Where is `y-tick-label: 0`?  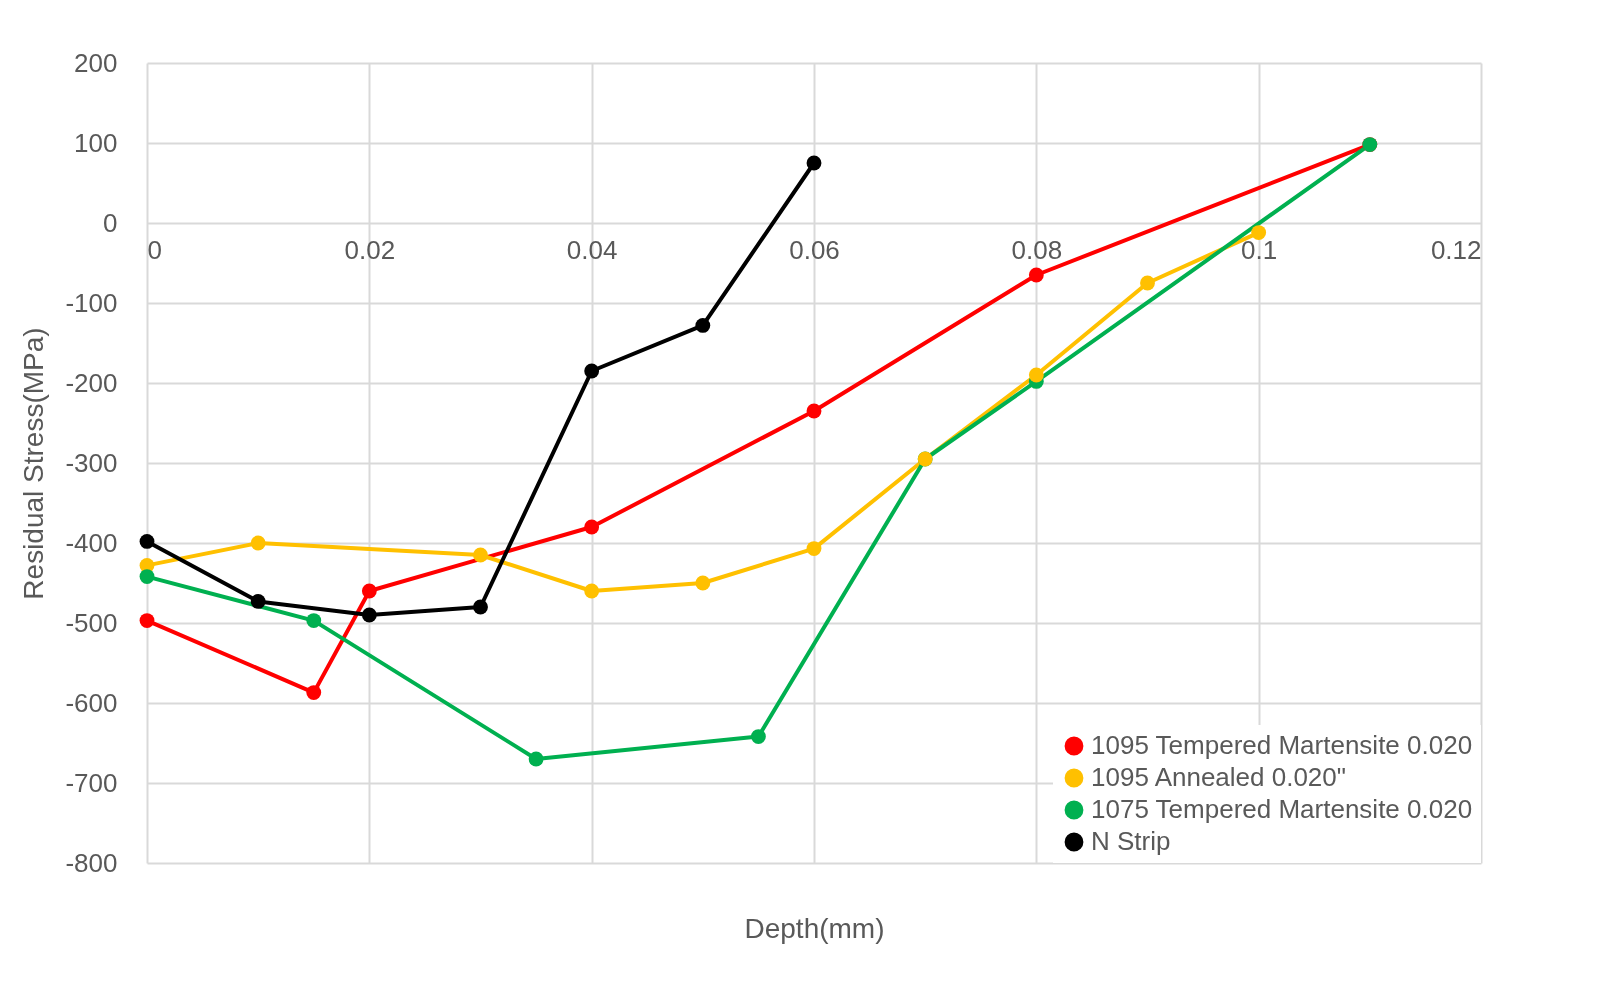 y-tick-label: 0 is located at coordinates (110, 222).